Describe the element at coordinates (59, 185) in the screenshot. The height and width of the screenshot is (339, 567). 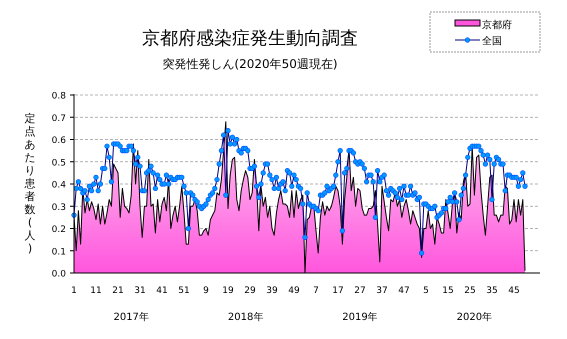
I see `y-tick-label: 0.4` at that location.